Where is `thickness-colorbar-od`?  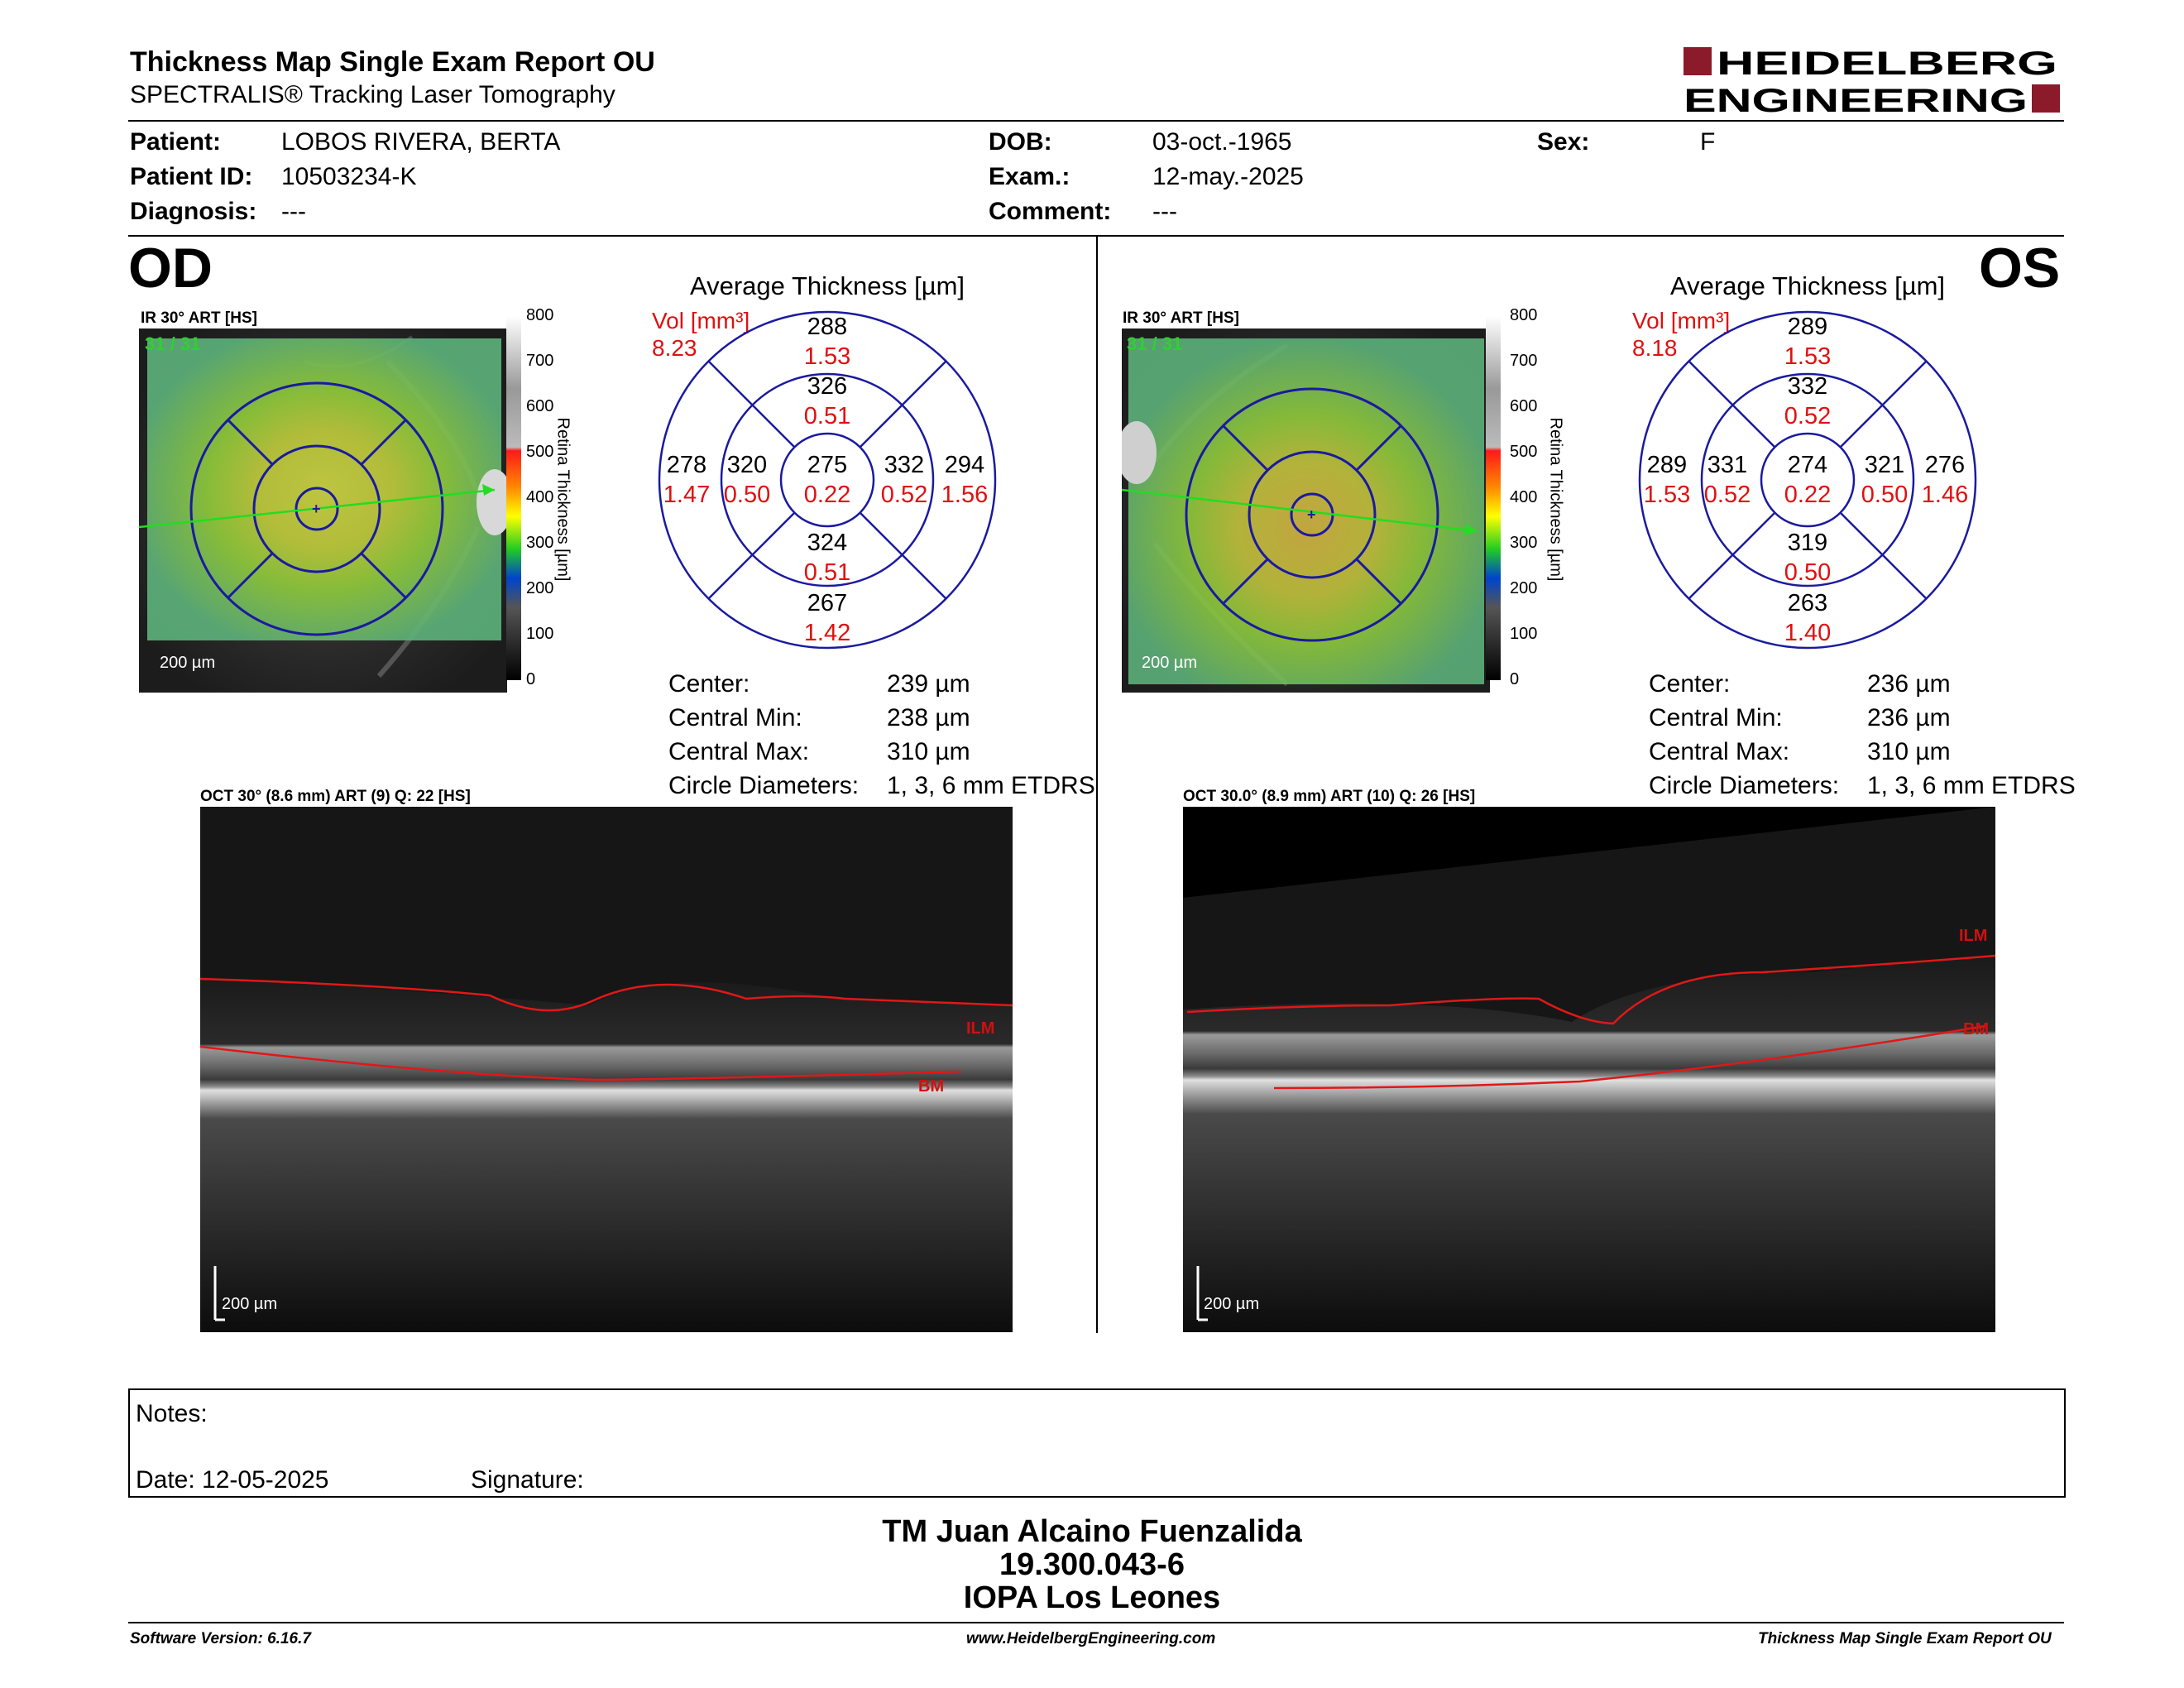
thickness-colorbar-od is located at coordinates (513, 498).